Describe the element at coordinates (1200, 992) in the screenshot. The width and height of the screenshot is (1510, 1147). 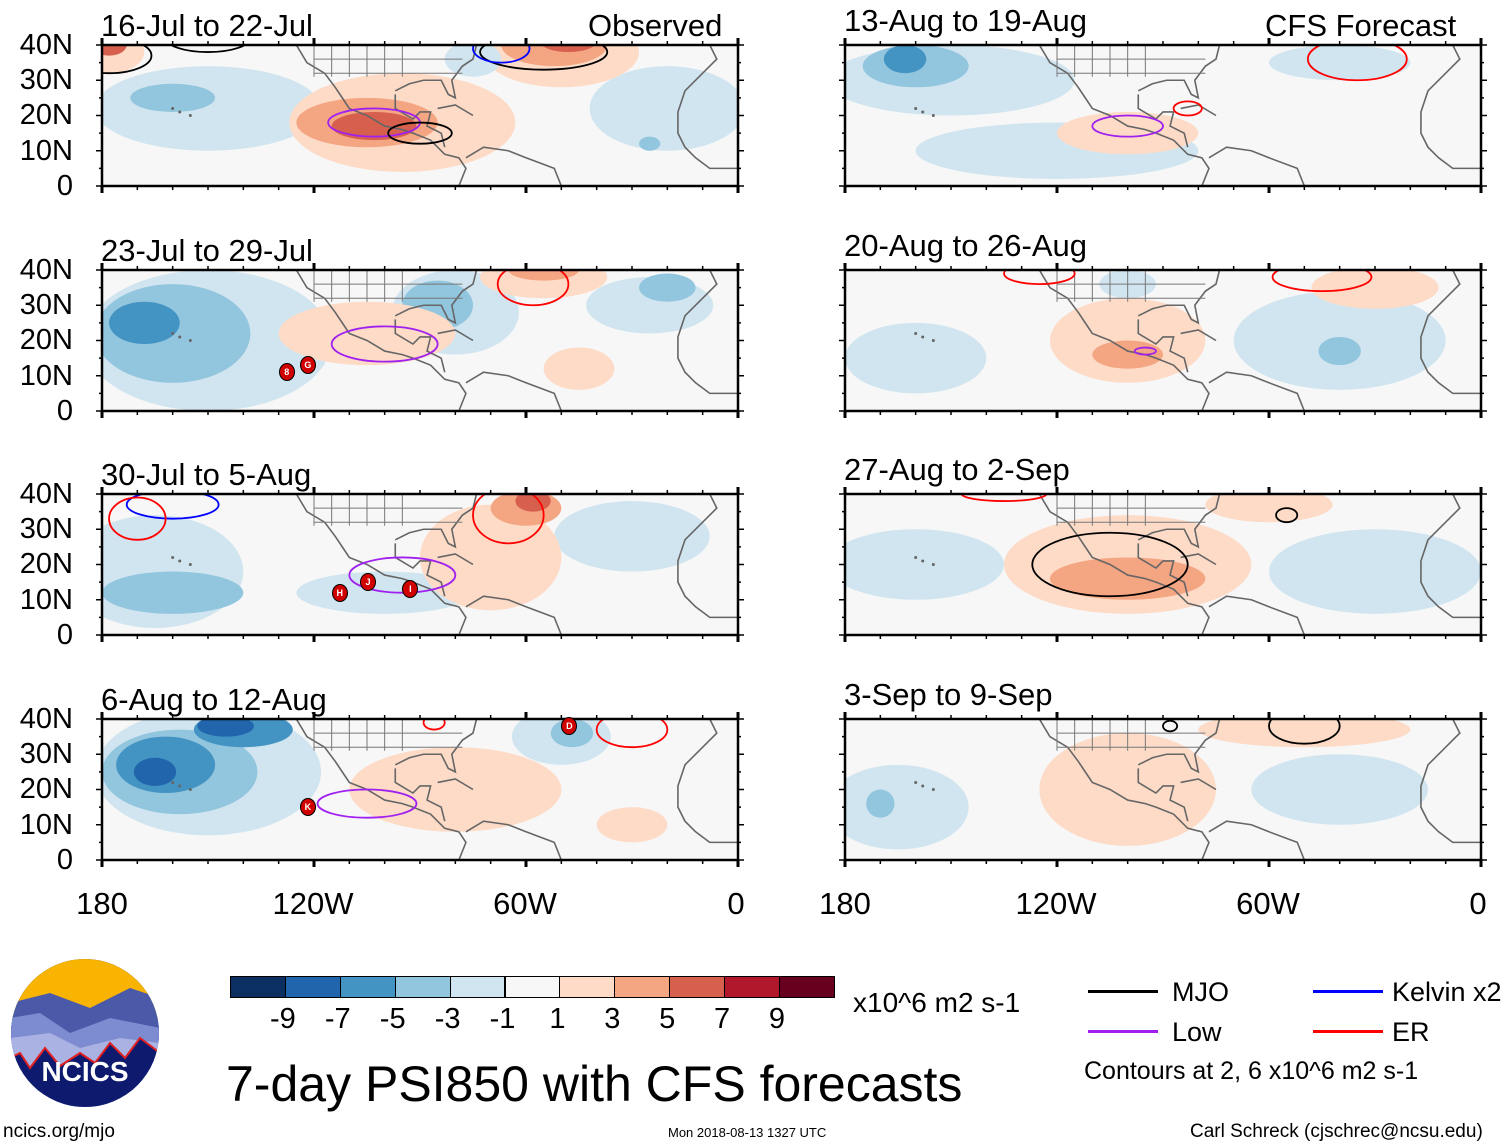
I see `legend-label: MJO` at that location.